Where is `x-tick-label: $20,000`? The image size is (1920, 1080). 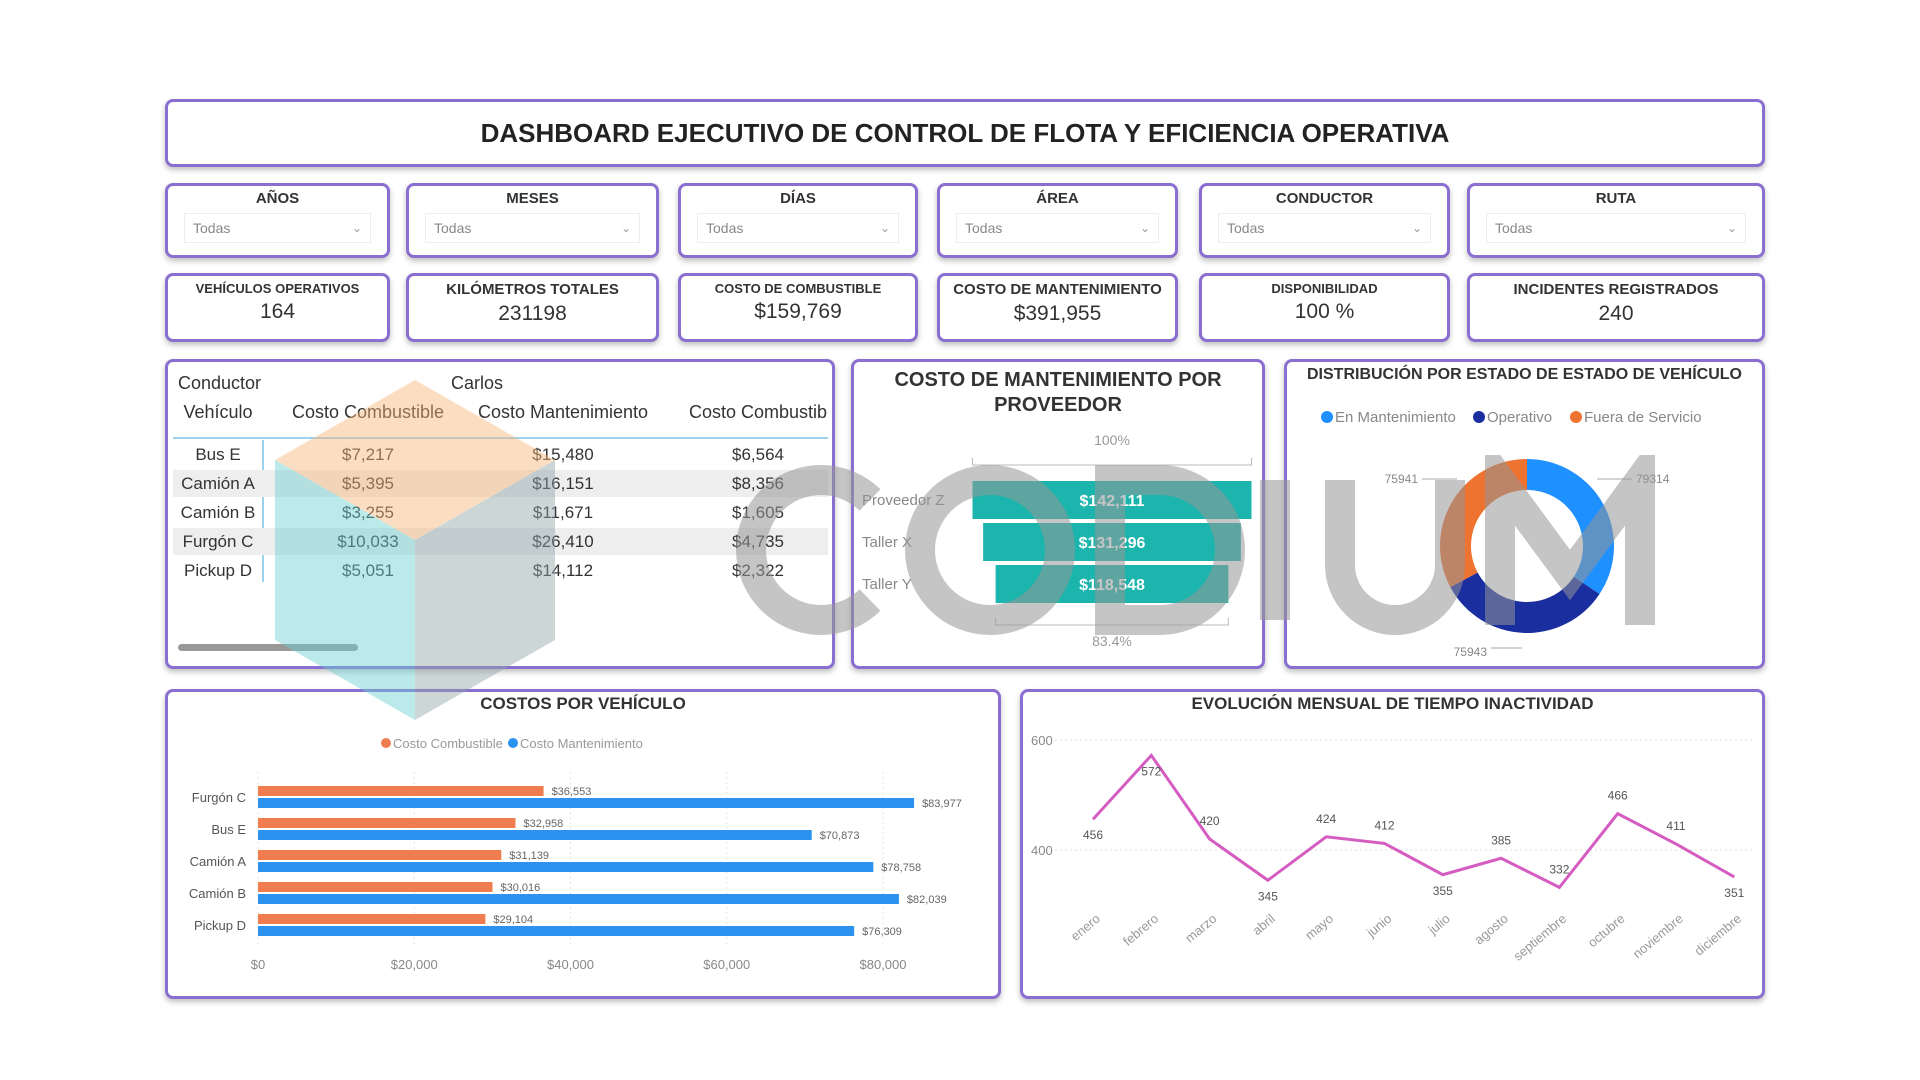 x-tick-label: $20,000 is located at coordinates (414, 964).